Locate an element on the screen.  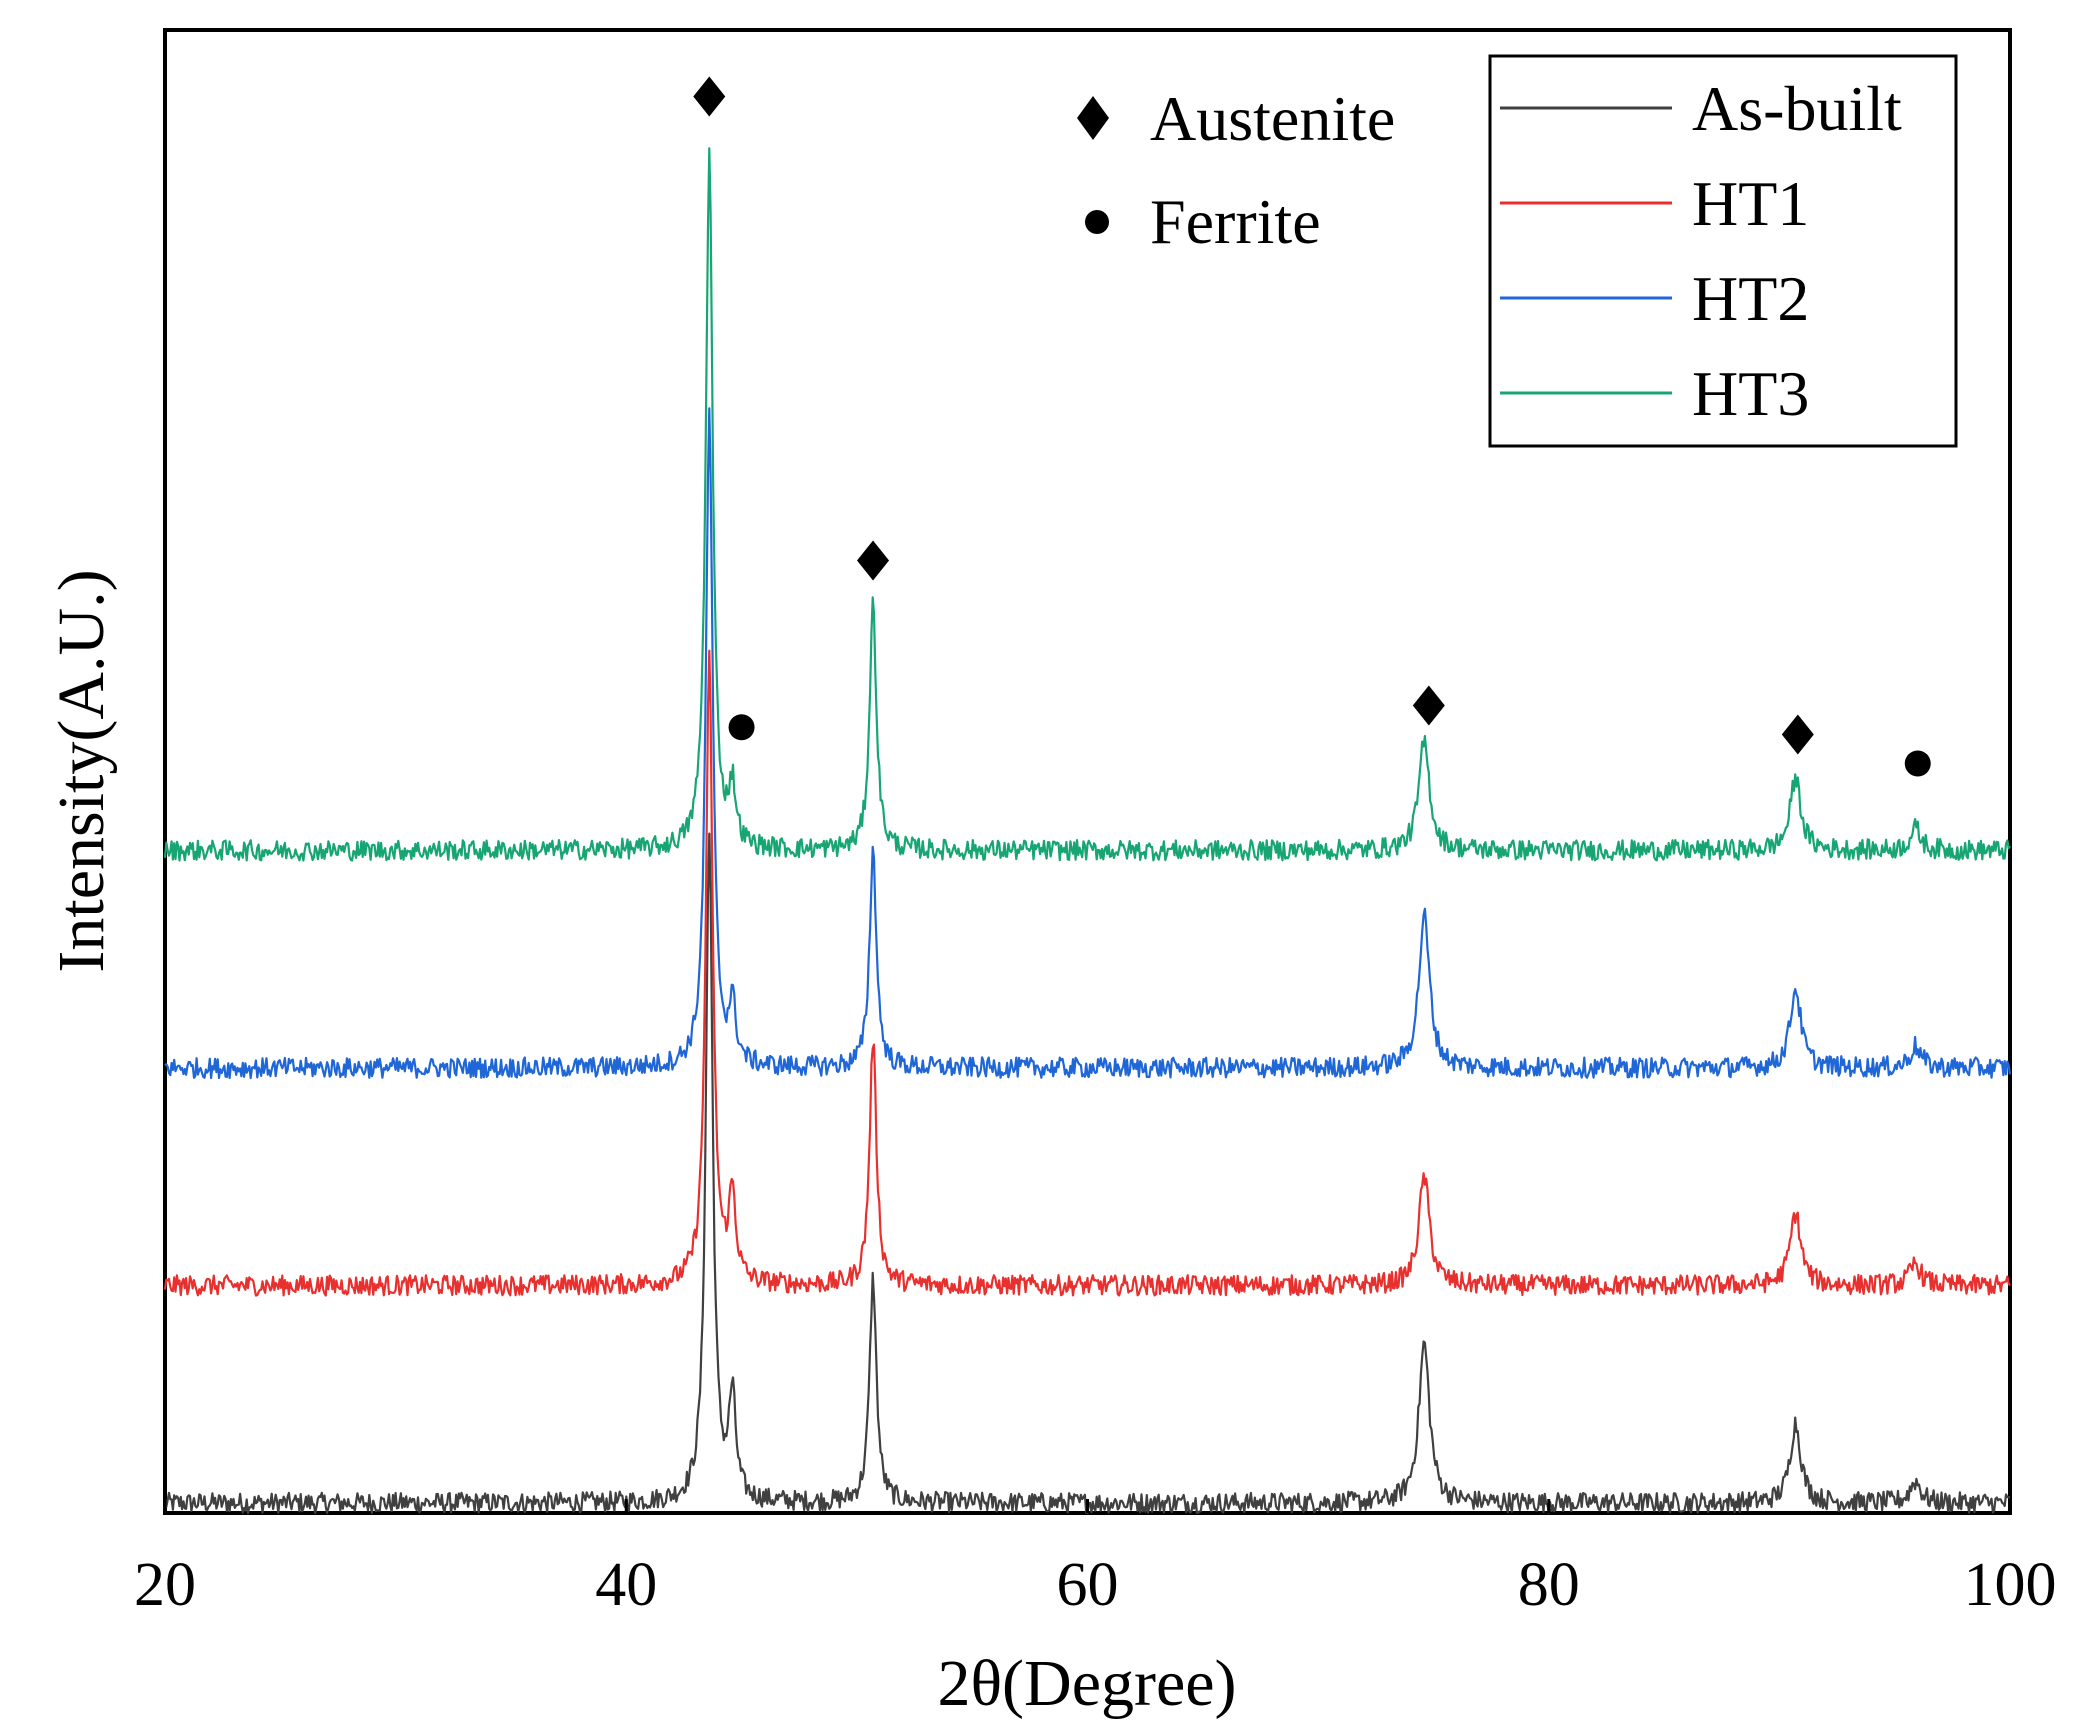
x-axis-ticks: 20 40 60 80 100 is located at coordinates (1095, 1559).